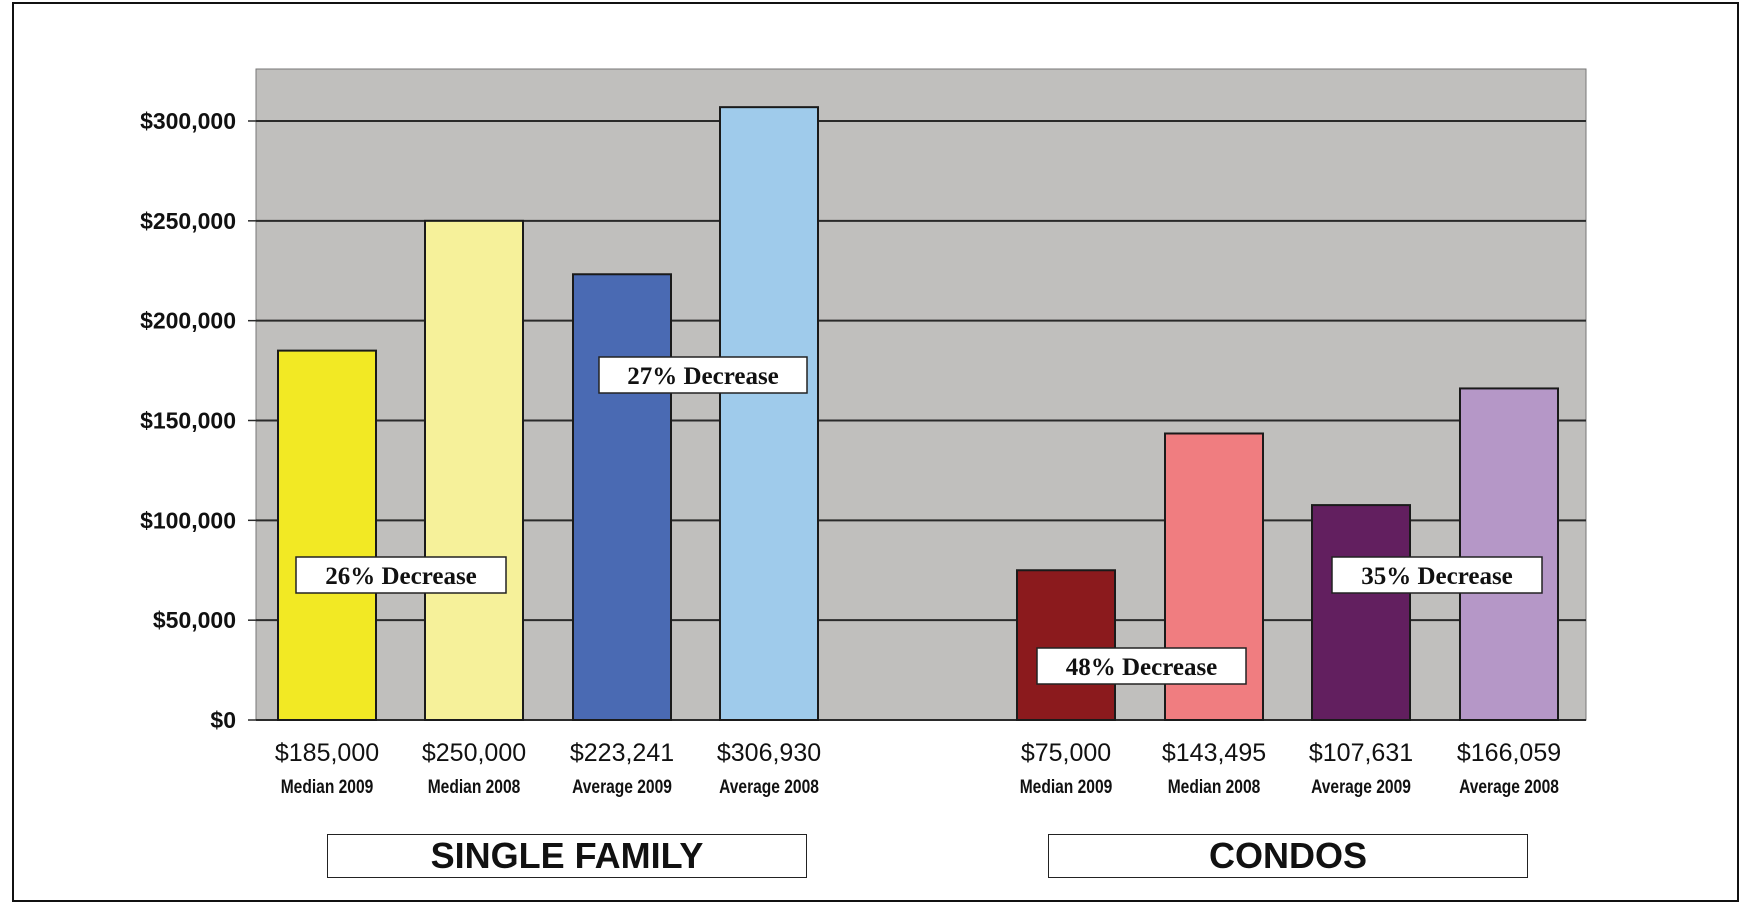 The width and height of the screenshot is (1745, 902). What do you see at coordinates (1361, 753) in the screenshot?
I see `bar-value-label: $107,631` at bounding box center [1361, 753].